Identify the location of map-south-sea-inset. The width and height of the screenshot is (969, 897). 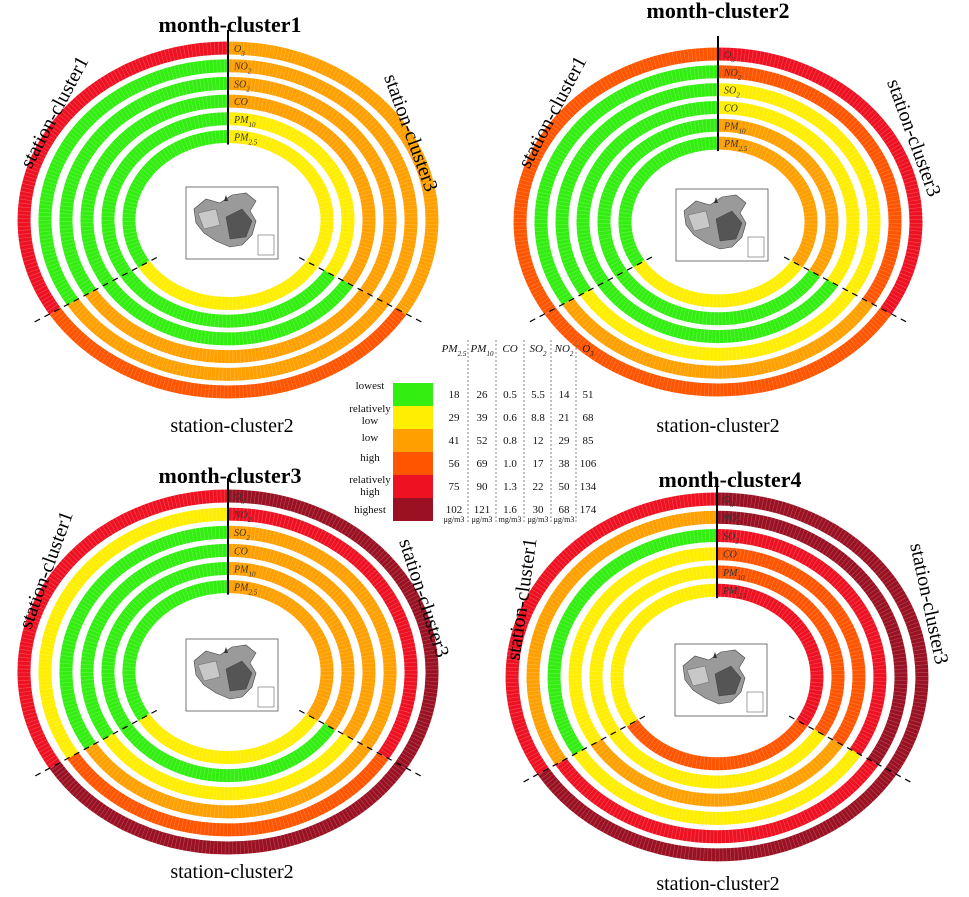
(756, 247).